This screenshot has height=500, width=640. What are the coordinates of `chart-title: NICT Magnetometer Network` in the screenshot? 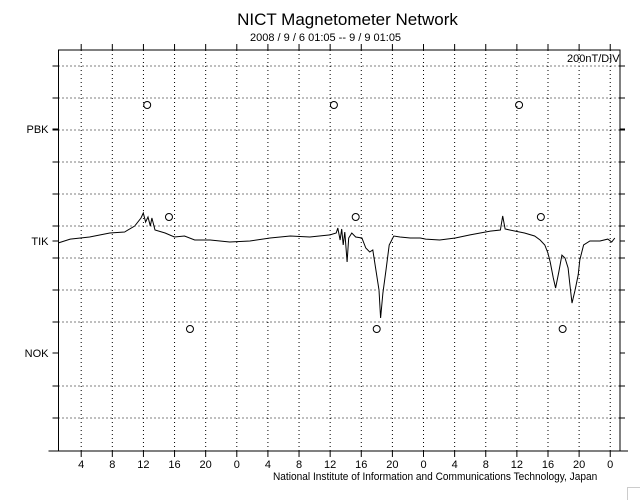 It's located at (347, 19).